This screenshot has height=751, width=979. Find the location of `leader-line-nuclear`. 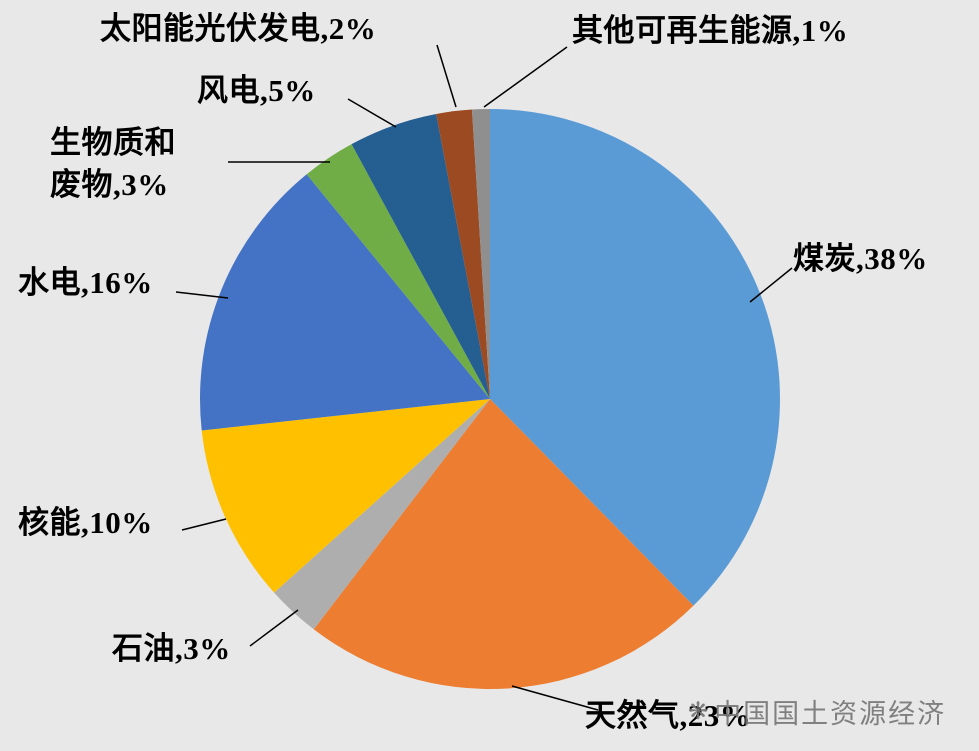

leader-line-nuclear is located at coordinates (204, 524).